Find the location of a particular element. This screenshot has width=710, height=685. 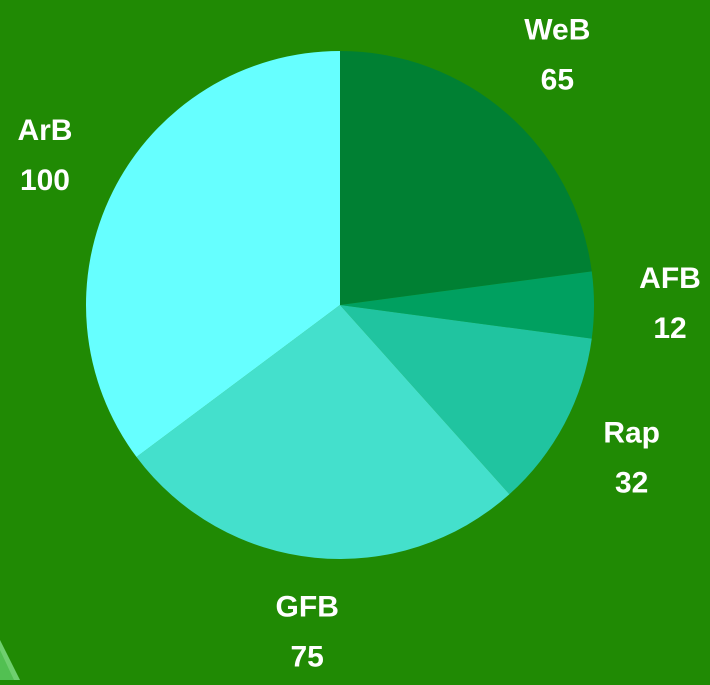

slice-value: 100 is located at coordinates (45, 180).